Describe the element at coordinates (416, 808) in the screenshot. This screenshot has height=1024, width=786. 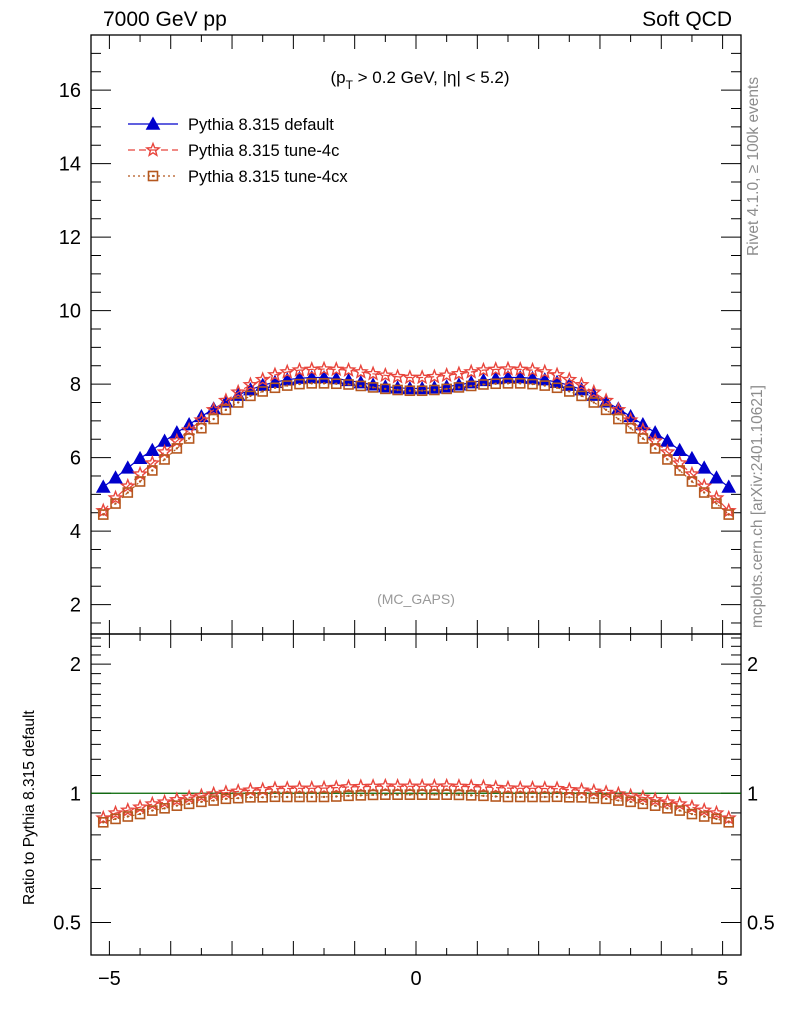
I see `ratio-line` at that location.